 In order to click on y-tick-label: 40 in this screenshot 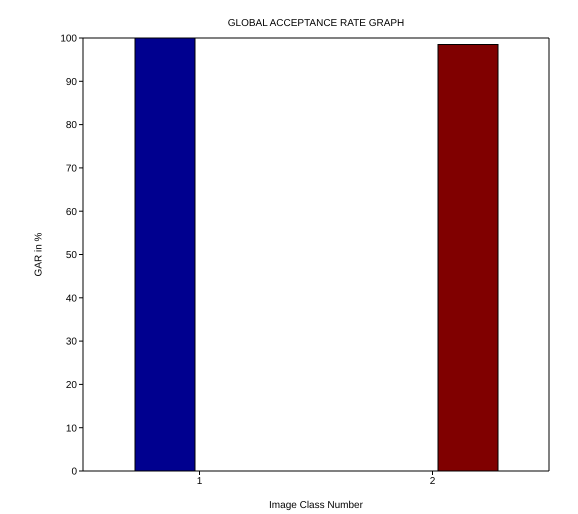, I will do `click(72, 298)`.